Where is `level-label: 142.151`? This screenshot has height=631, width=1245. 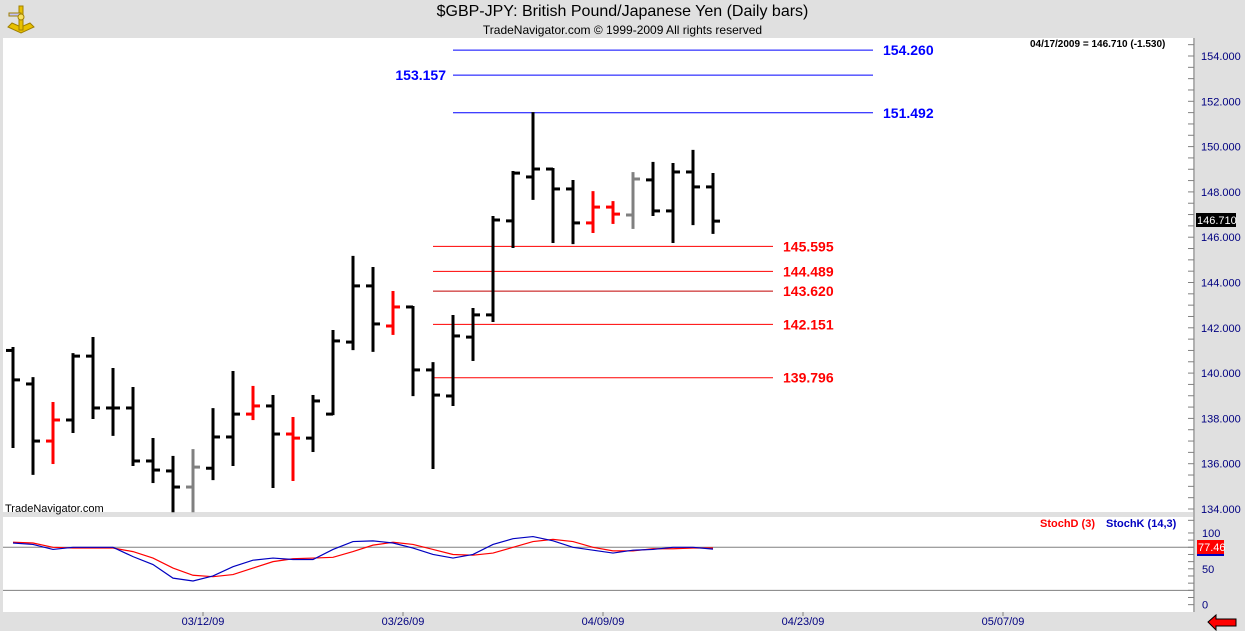
level-label: 142.151 is located at coordinates (808, 324).